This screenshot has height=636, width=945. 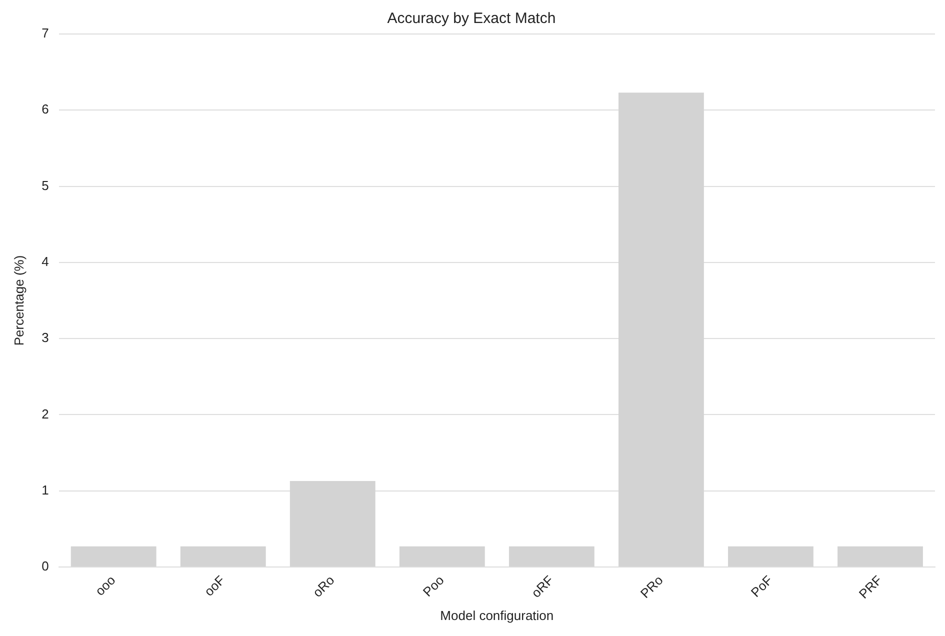 I want to click on x-tick-label: ooo, so click(x=105, y=585).